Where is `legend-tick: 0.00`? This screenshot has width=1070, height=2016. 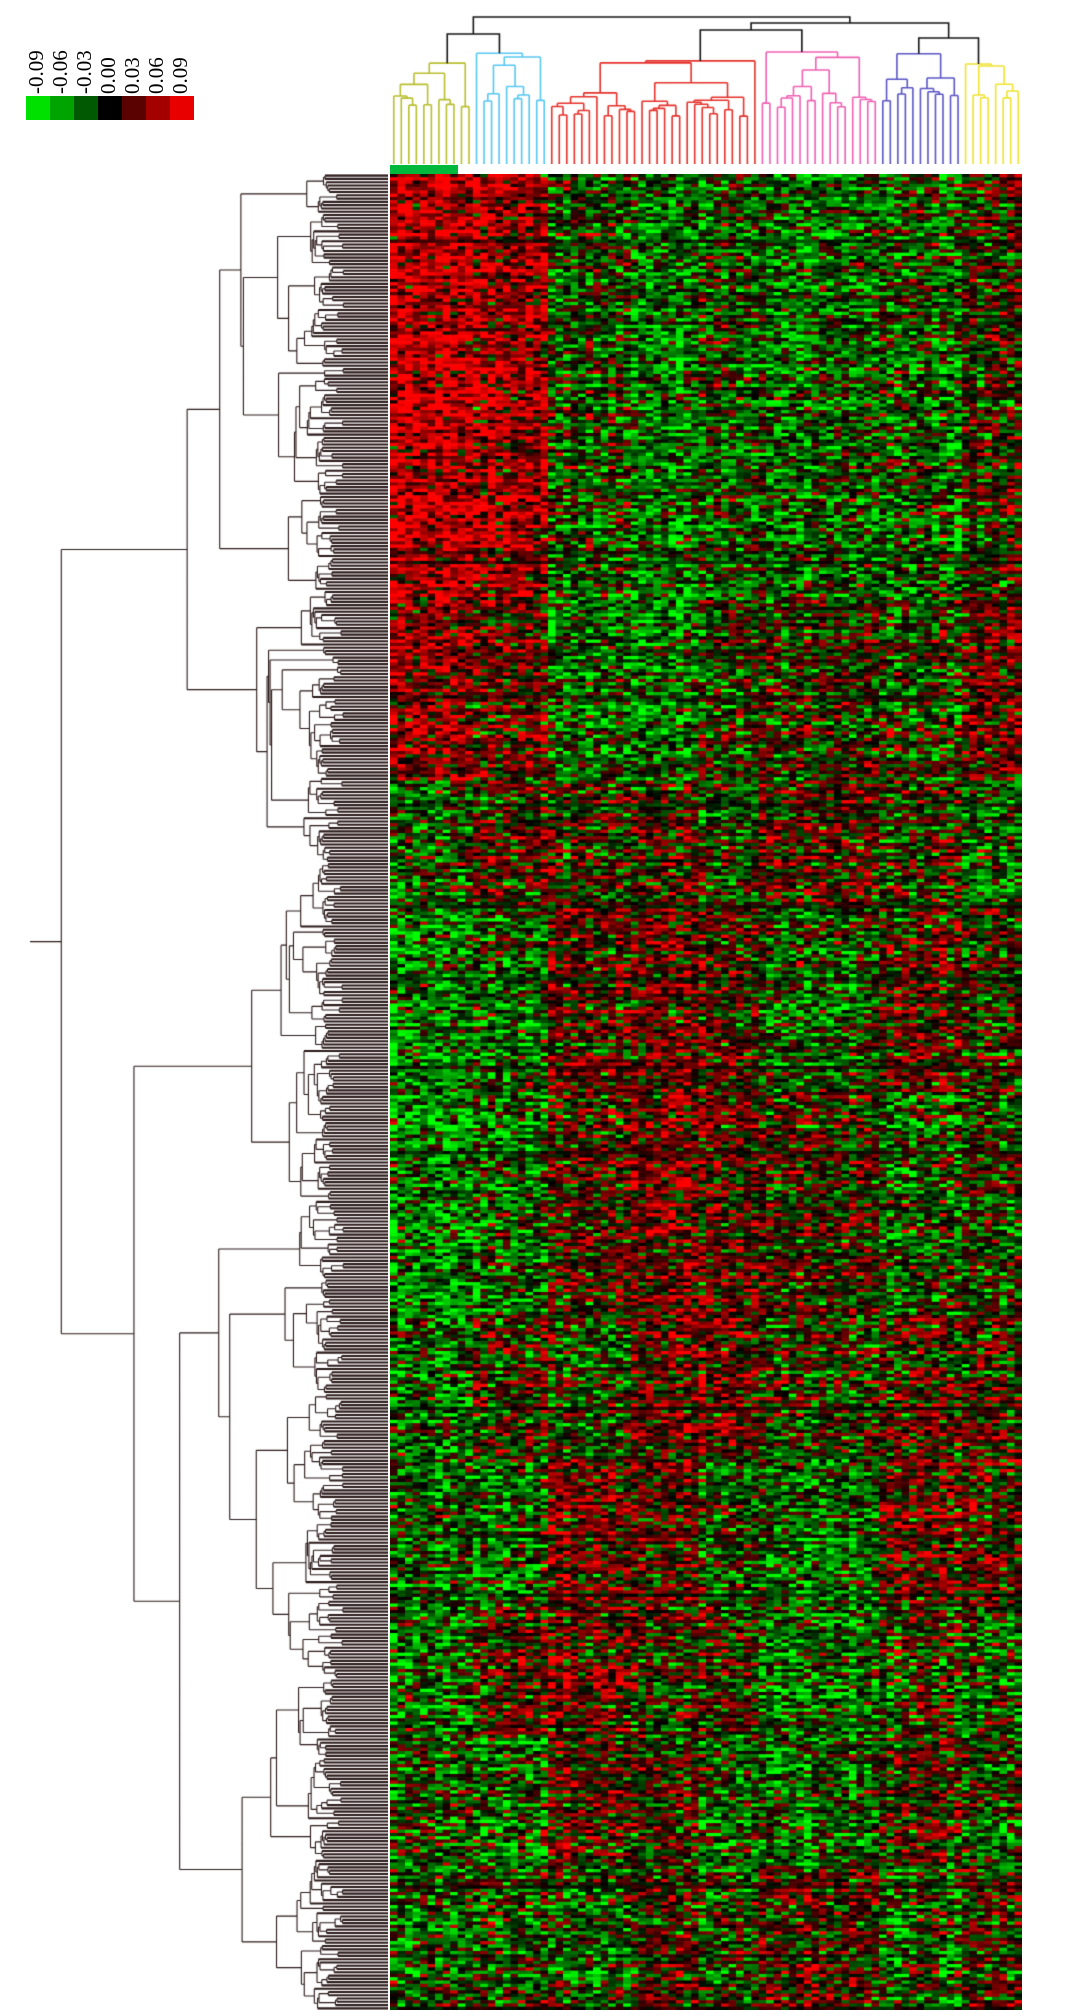
legend-tick: 0.00 is located at coordinates (109, 49).